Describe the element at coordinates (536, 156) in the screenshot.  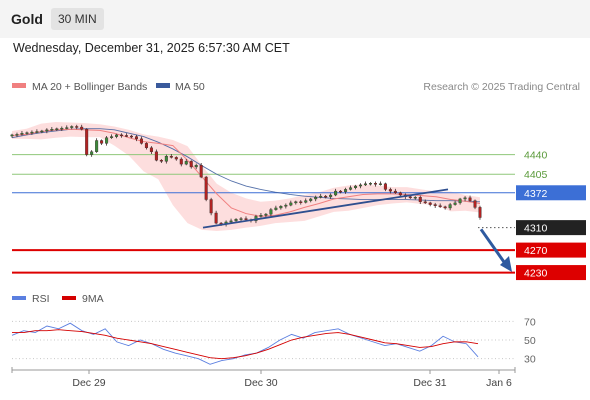
I see `level-label-4440: 4440` at that location.